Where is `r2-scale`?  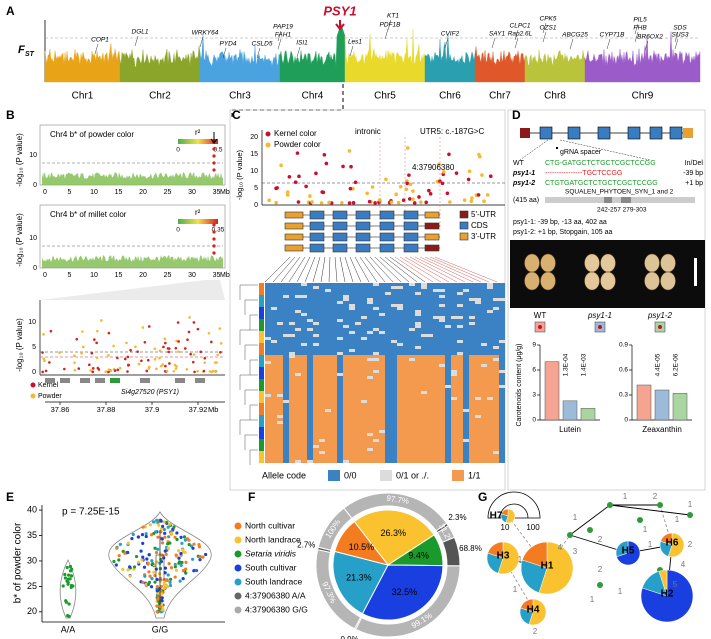 r2-scale is located at coordinates (198, 141).